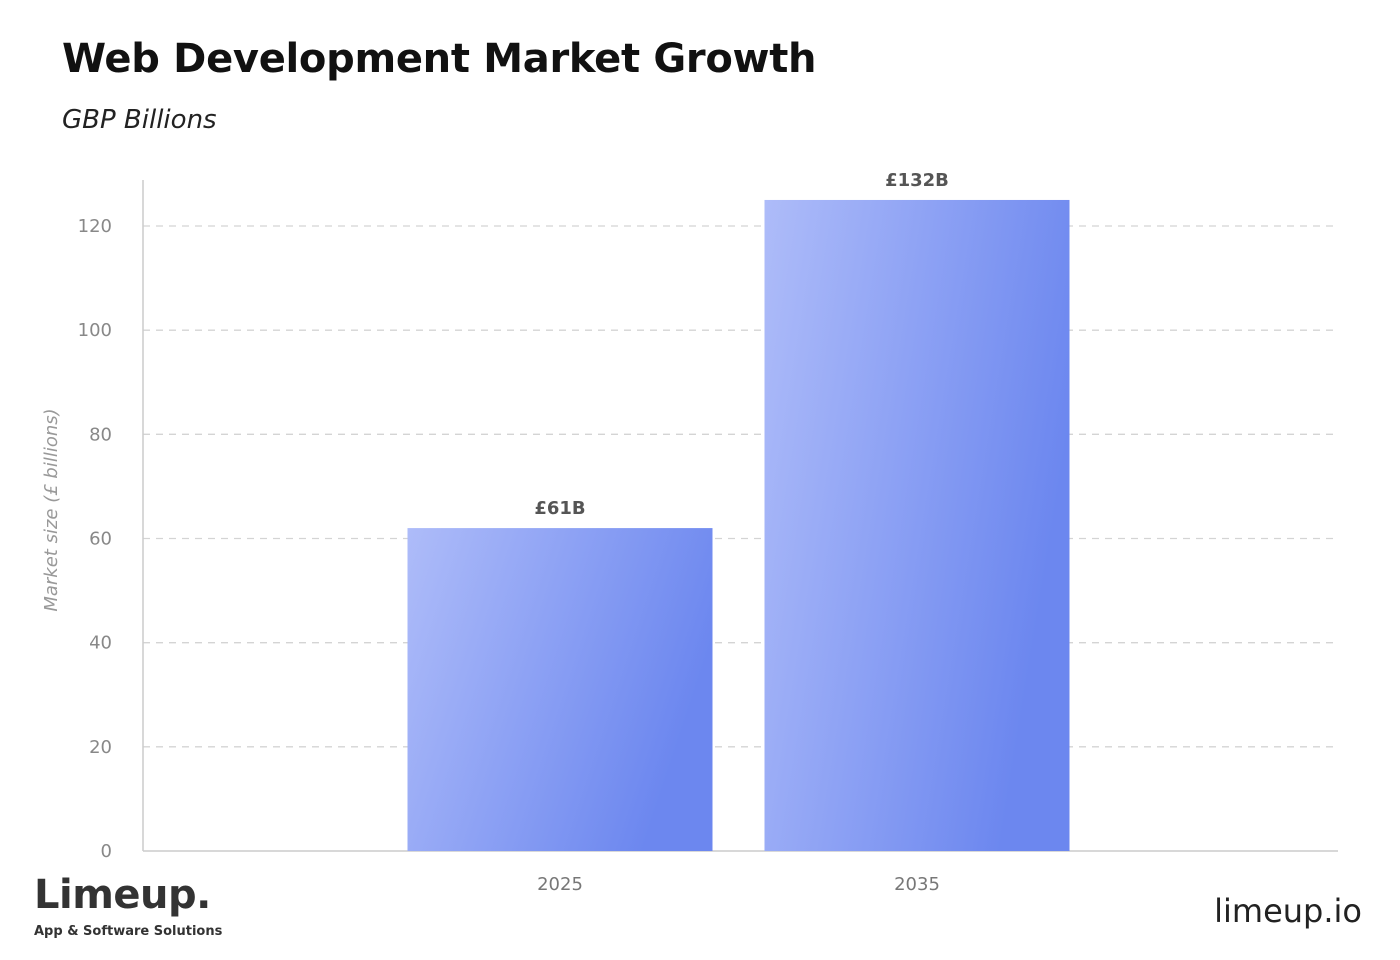 Image resolution: width=1400 pixels, height=960 pixels. What do you see at coordinates (128, 931) in the screenshot?
I see `logo-tagline: App & Software Solutions` at bounding box center [128, 931].